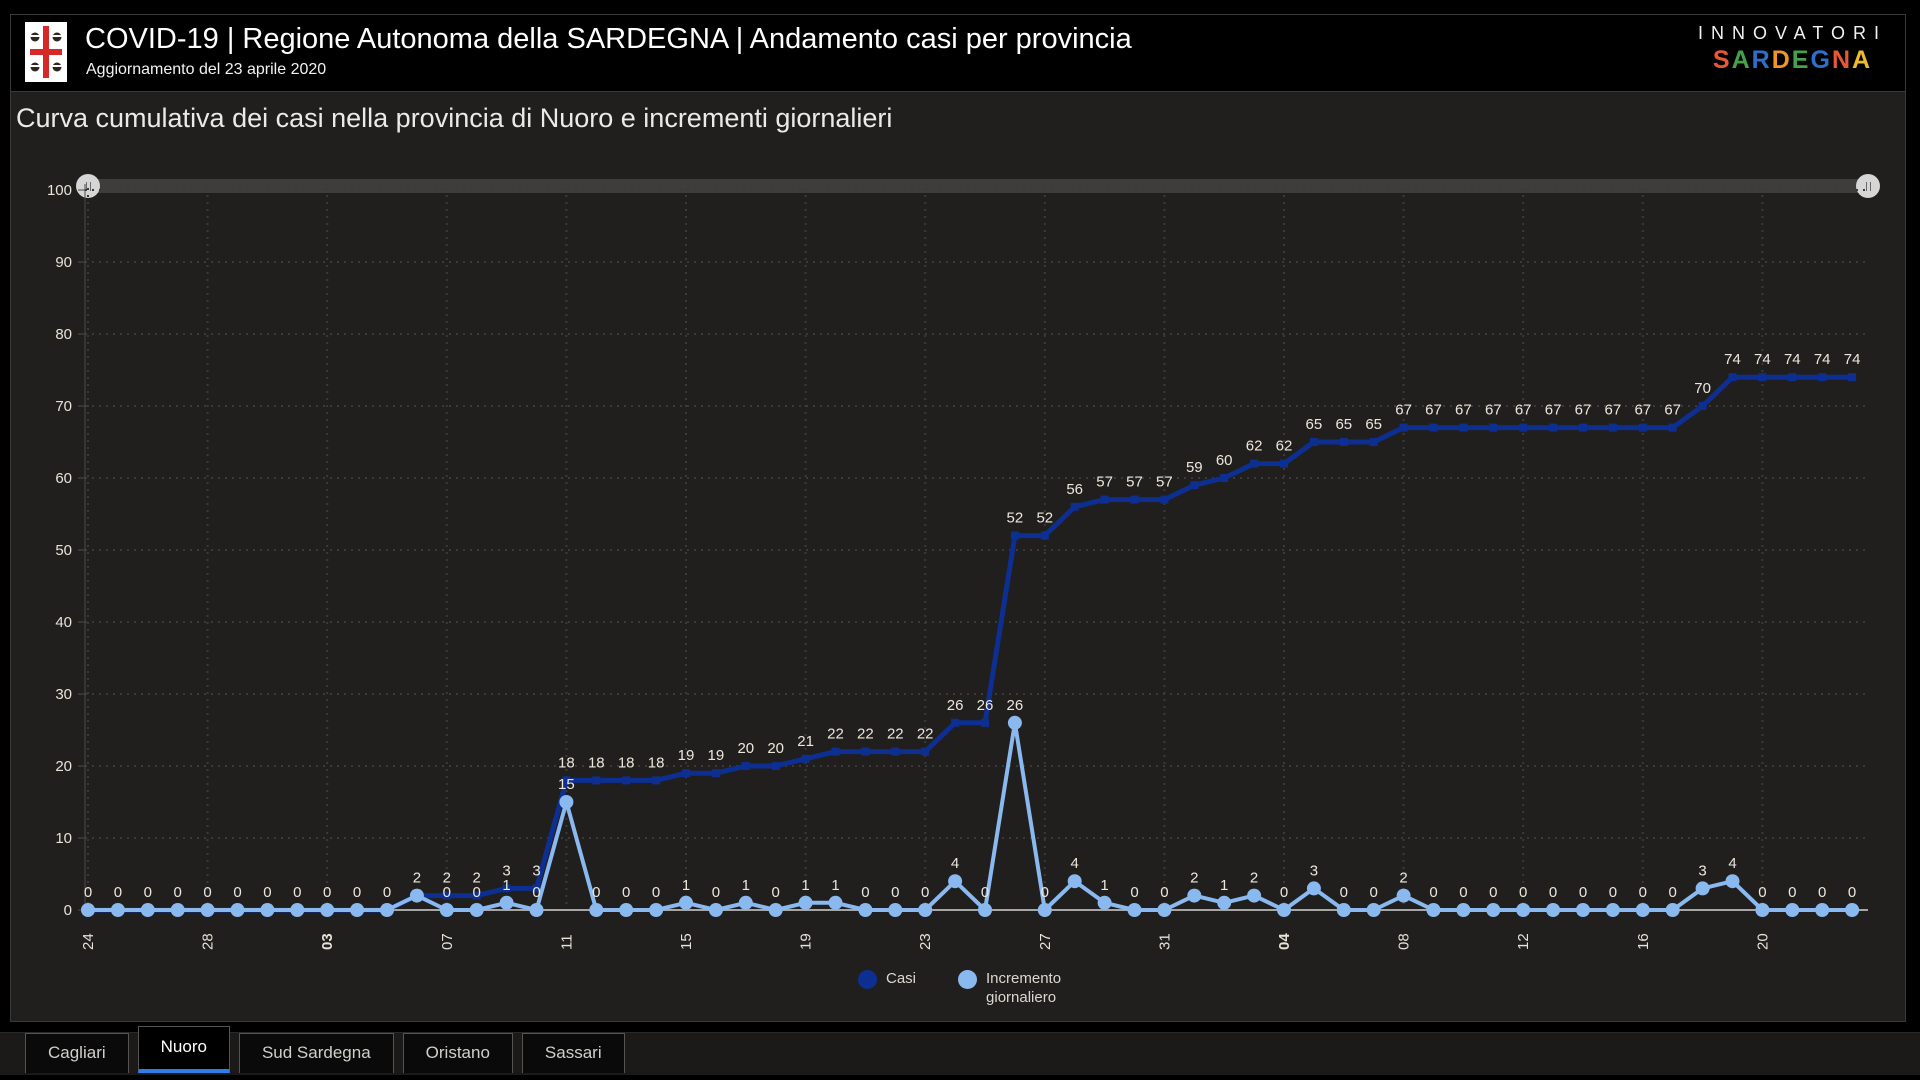 The height and width of the screenshot is (1080, 1920). Describe the element at coordinates (88, 186) in the screenshot. I see `slider-left-handle` at that location.